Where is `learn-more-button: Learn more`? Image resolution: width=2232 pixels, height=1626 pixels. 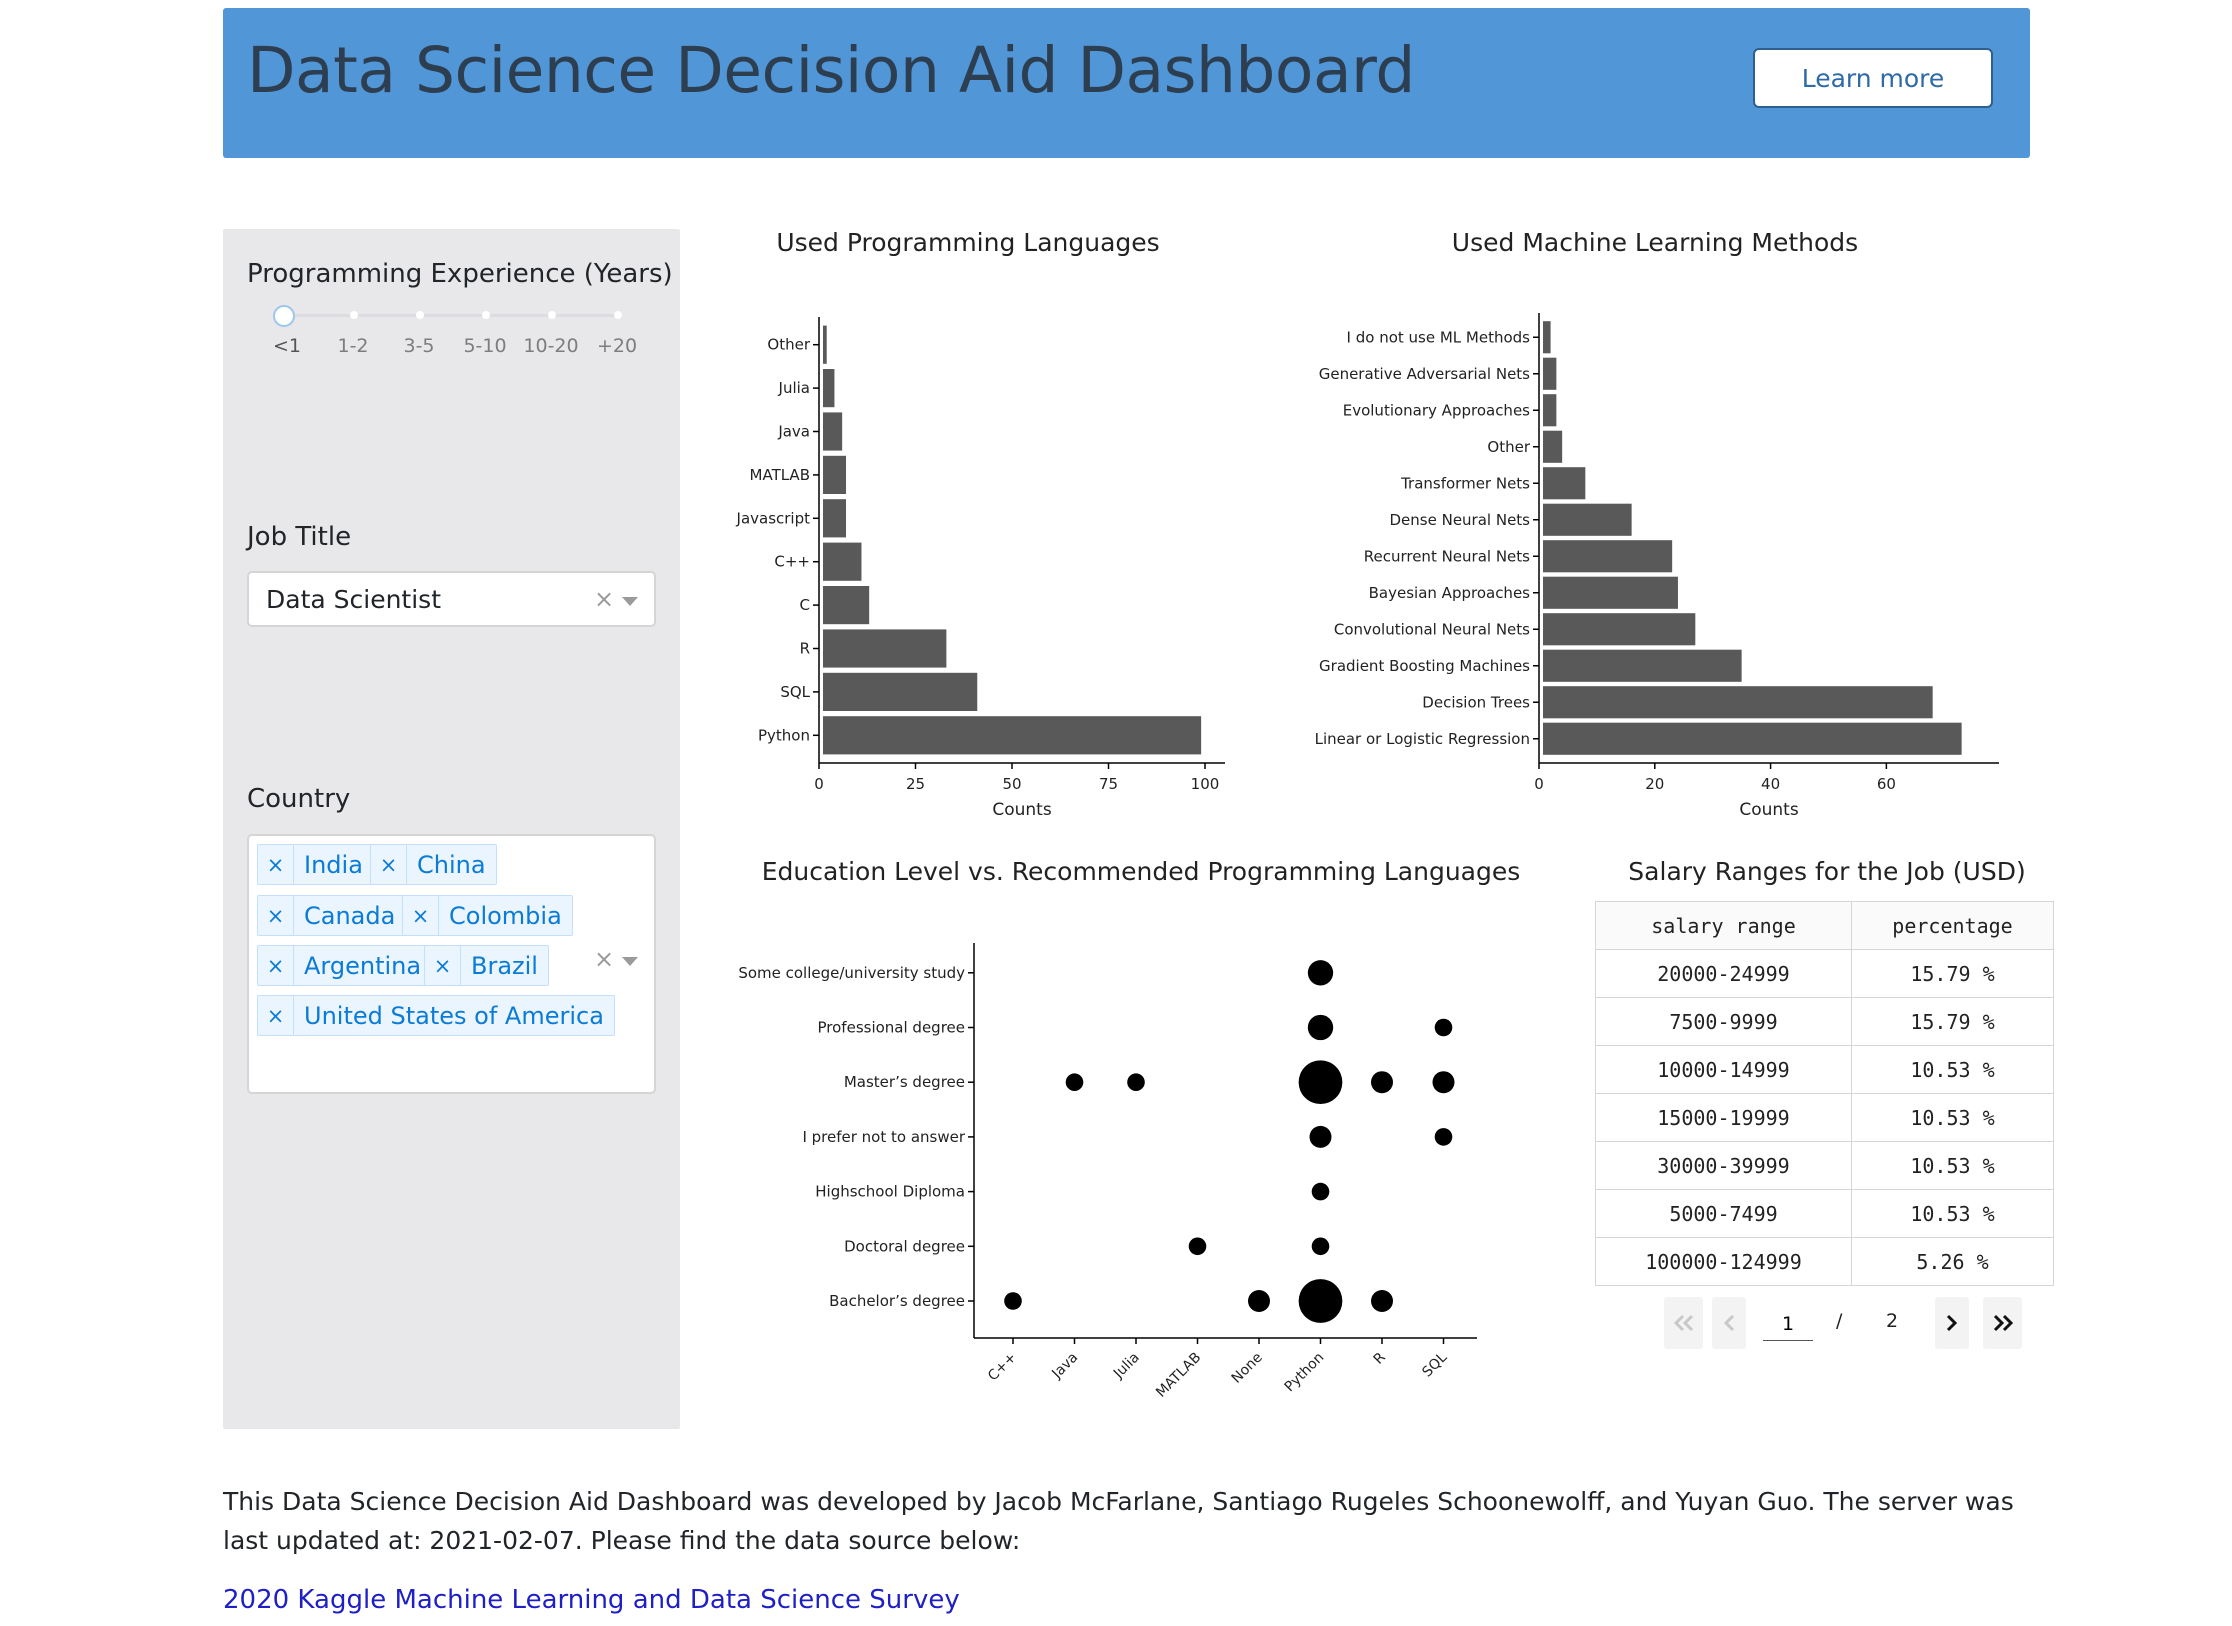 learn-more-button: Learn more is located at coordinates (1873, 78).